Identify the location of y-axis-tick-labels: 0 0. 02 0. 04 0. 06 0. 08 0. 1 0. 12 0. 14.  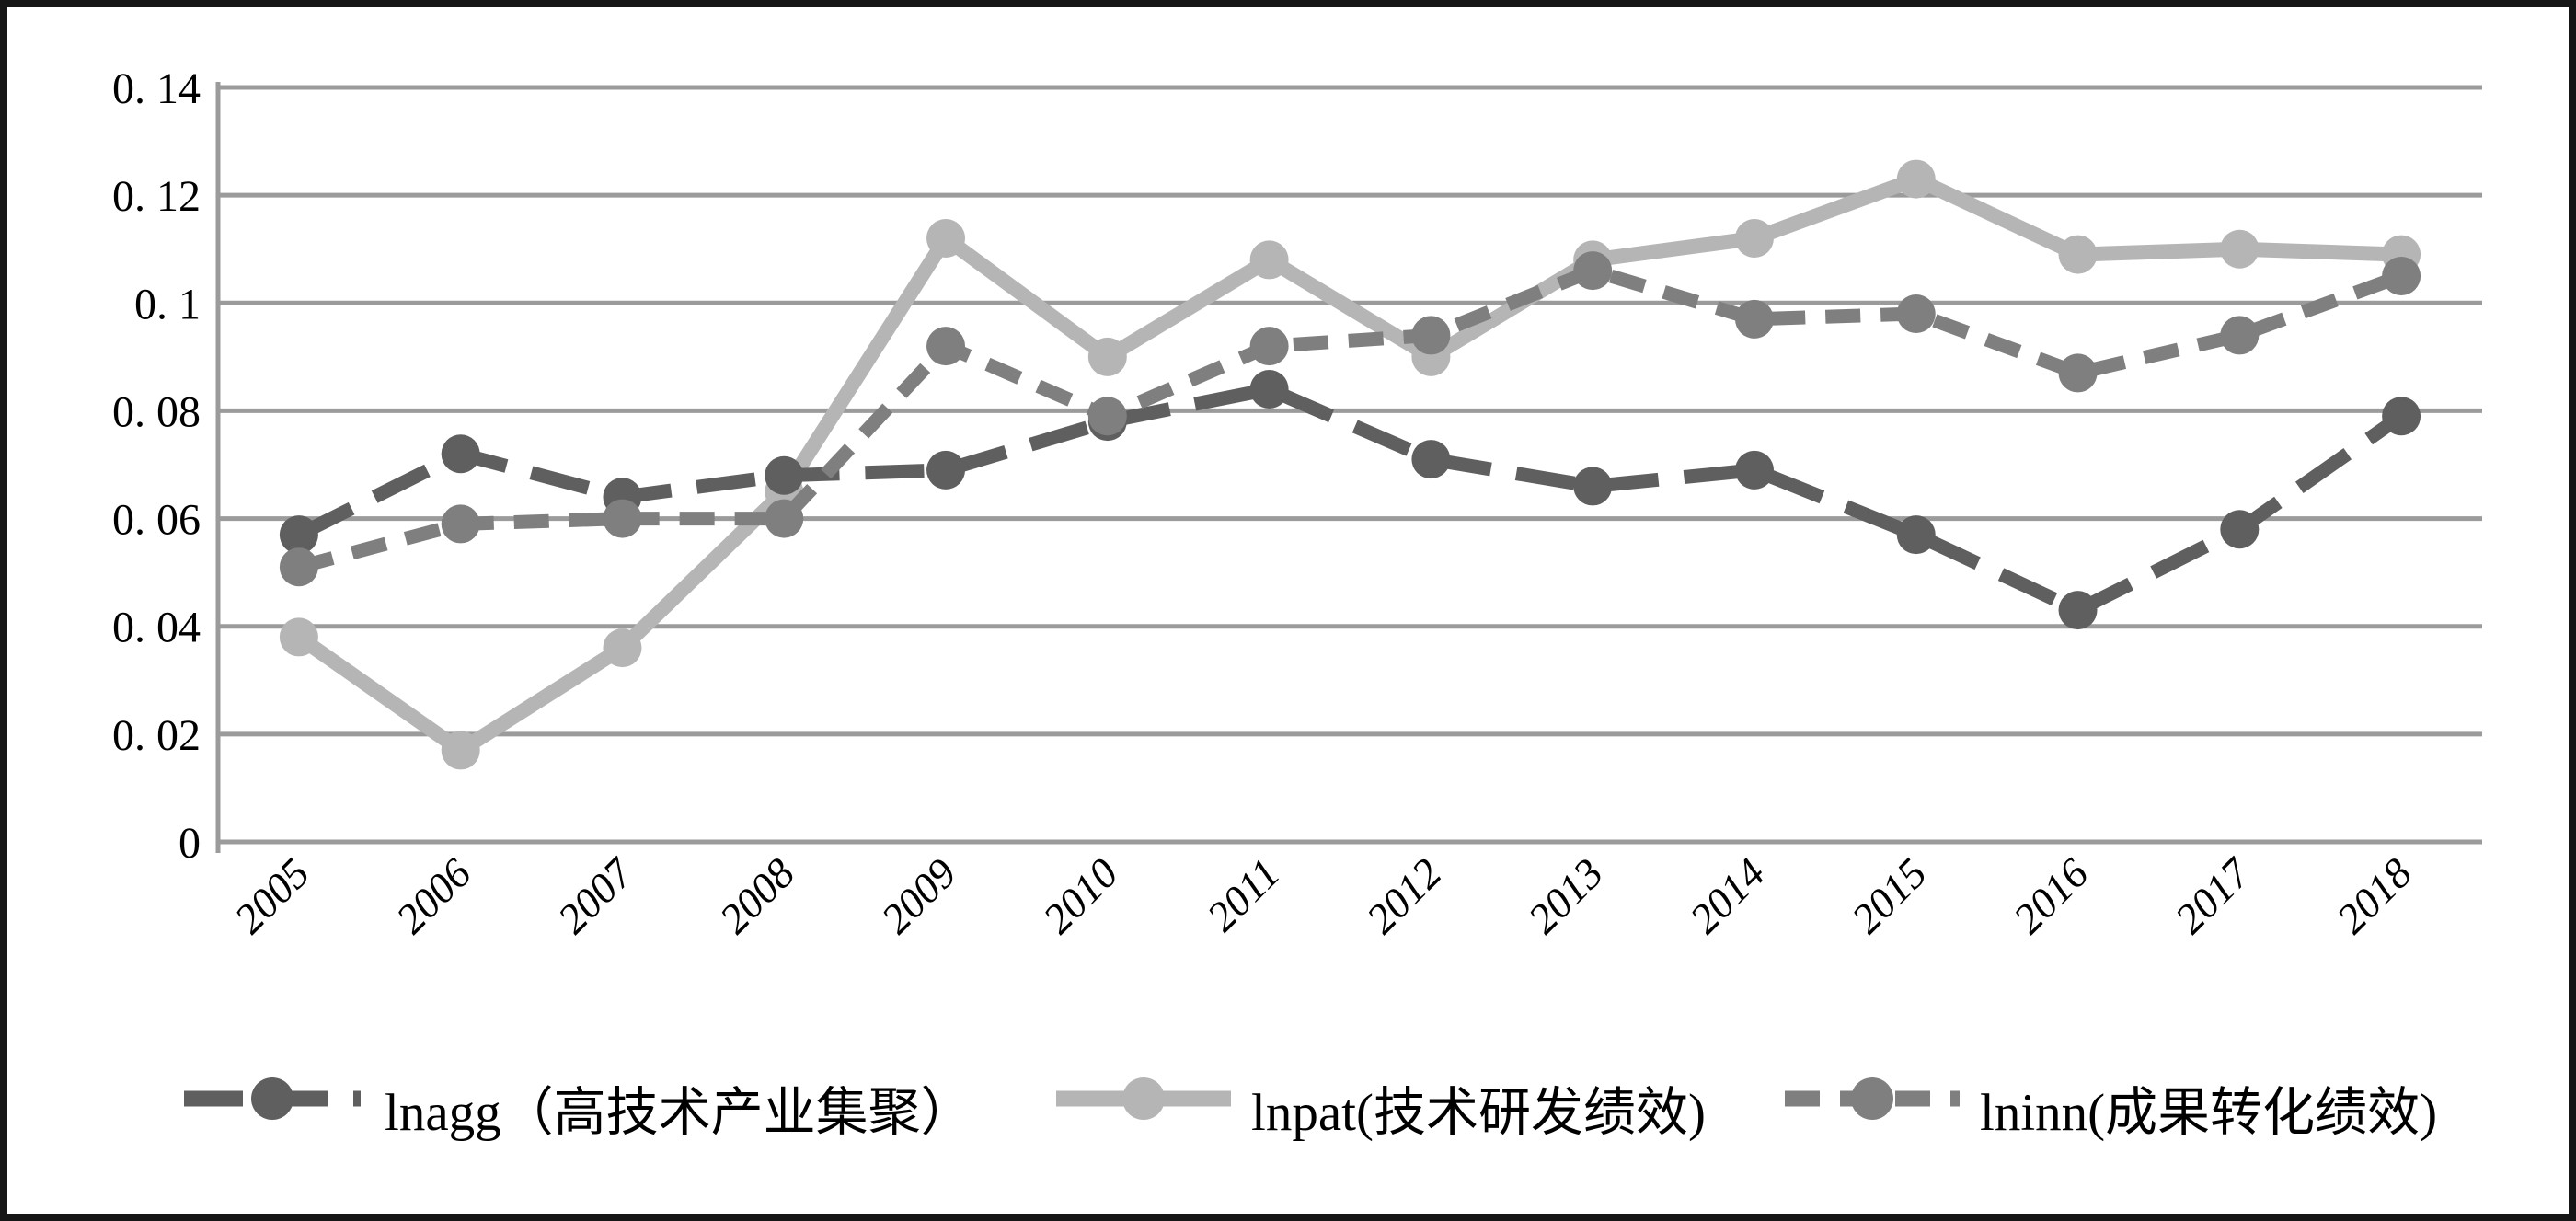
(156, 466).